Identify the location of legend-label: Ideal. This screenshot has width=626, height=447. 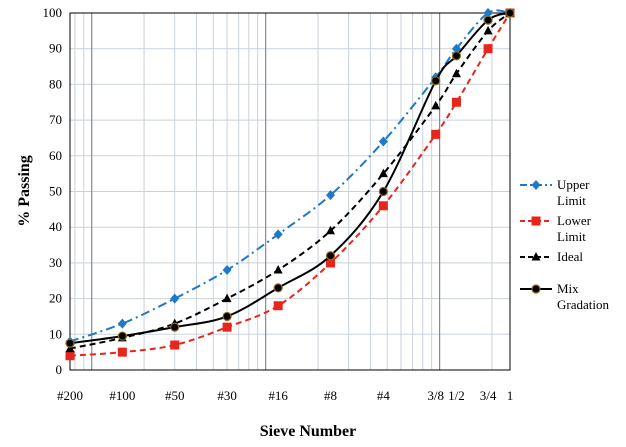
(570, 256).